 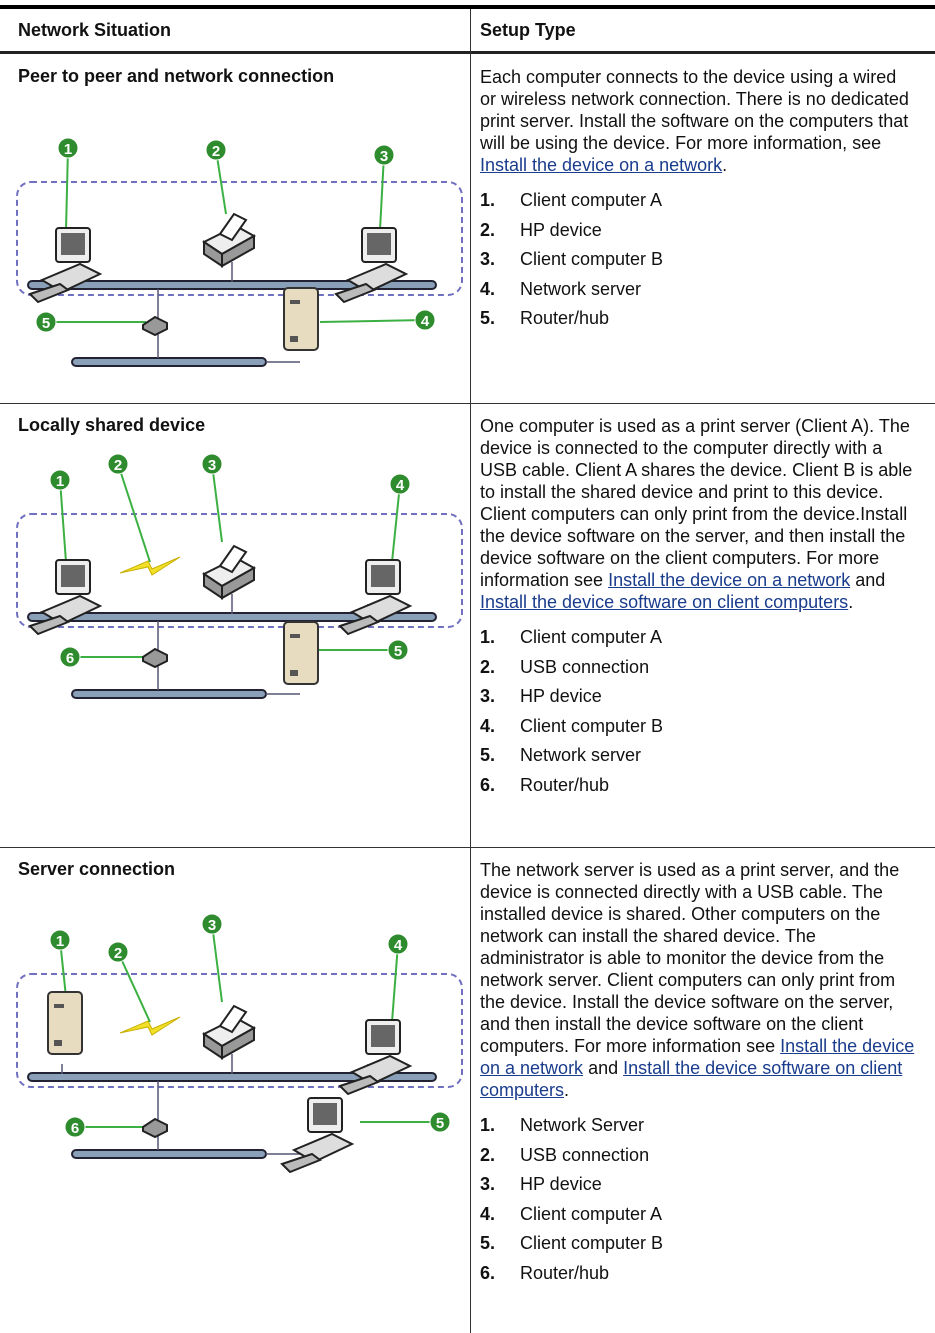 I want to click on item-text: Network server, so click(x=581, y=288).